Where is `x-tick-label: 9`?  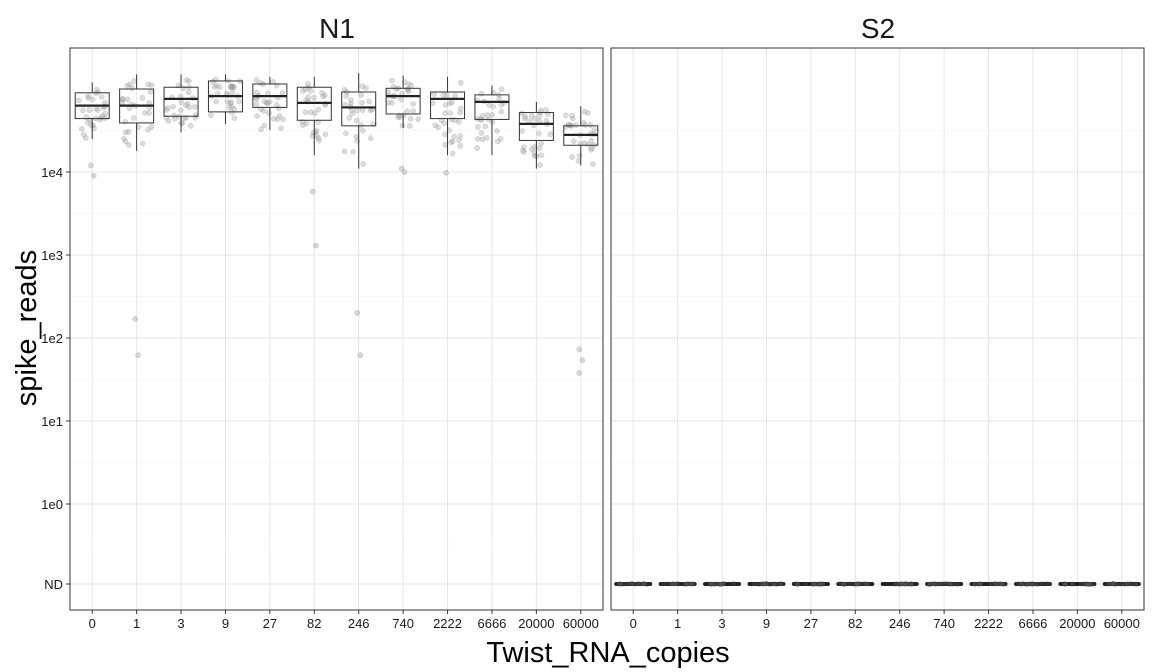
x-tick-label: 9 is located at coordinates (766, 623).